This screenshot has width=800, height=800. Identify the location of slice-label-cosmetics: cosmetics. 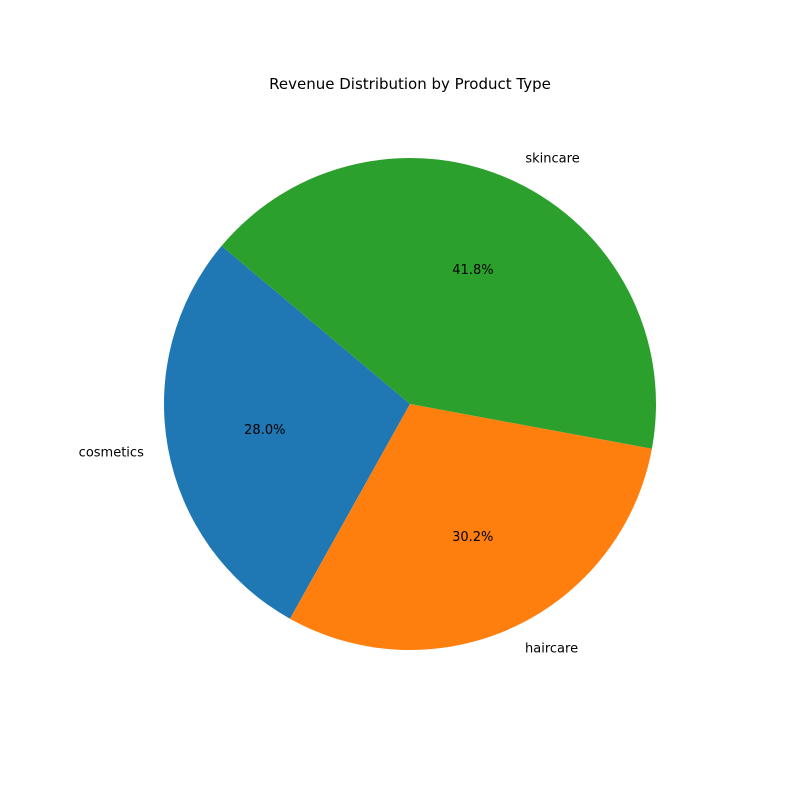
(111, 452).